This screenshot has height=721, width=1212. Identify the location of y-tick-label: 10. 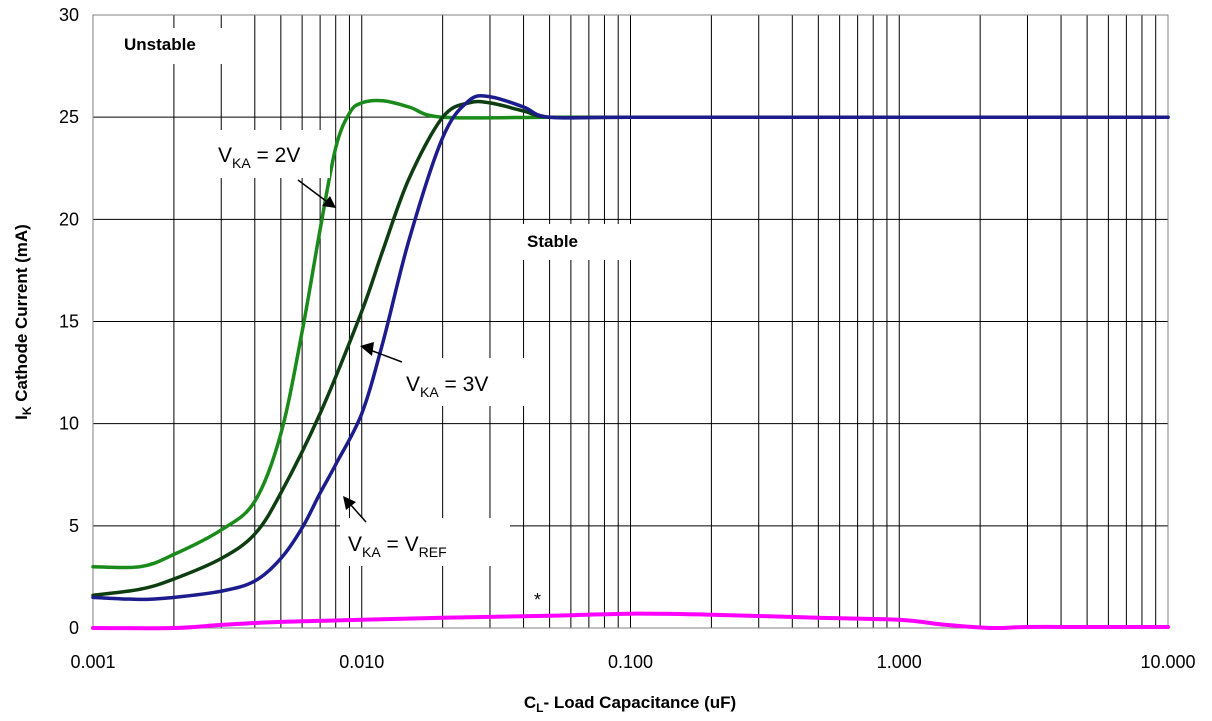
(69, 424).